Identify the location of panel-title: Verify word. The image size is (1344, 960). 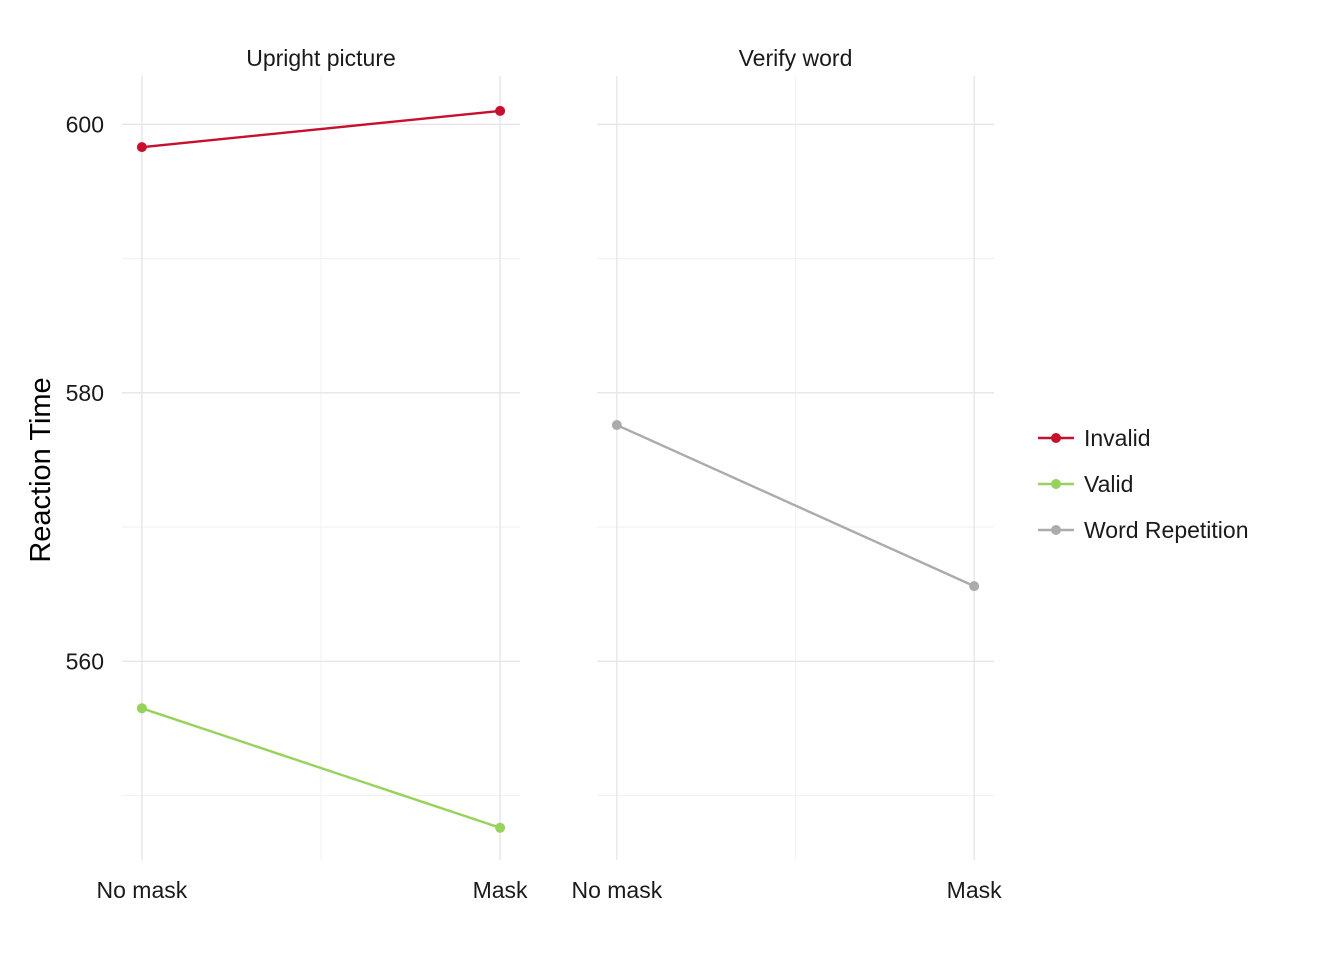
(796, 58).